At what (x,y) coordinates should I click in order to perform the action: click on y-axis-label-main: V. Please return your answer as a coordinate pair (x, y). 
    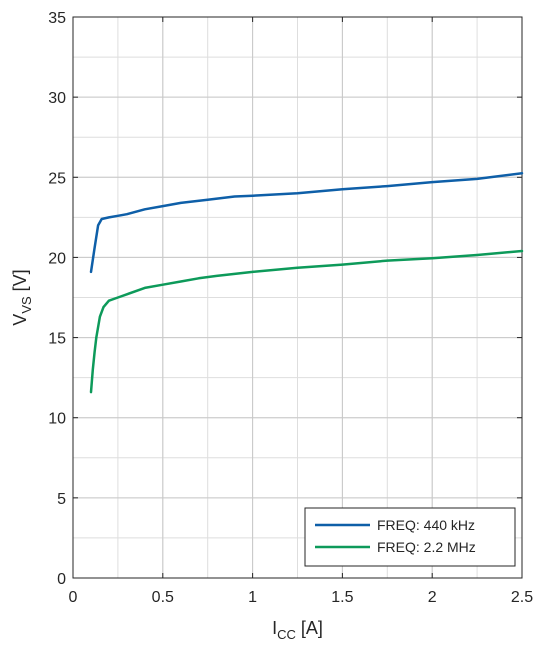
    Looking at the image, I should click on (20, 320).